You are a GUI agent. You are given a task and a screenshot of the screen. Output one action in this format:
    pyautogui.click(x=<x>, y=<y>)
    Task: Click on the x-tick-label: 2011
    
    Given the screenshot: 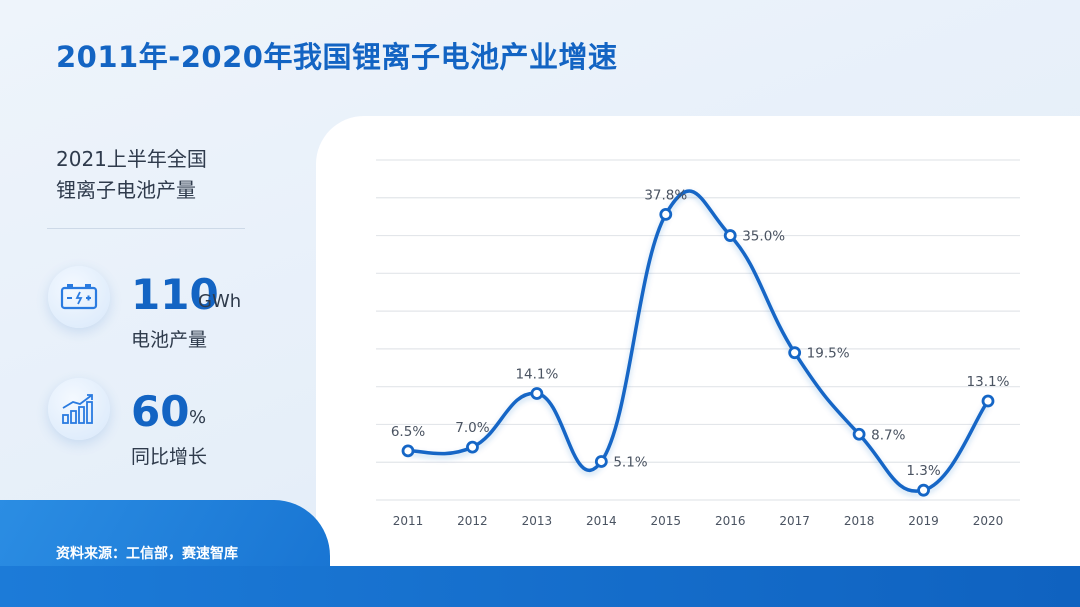 What is the action you would take?
    pyautogui.click(x=408, y=521)
    